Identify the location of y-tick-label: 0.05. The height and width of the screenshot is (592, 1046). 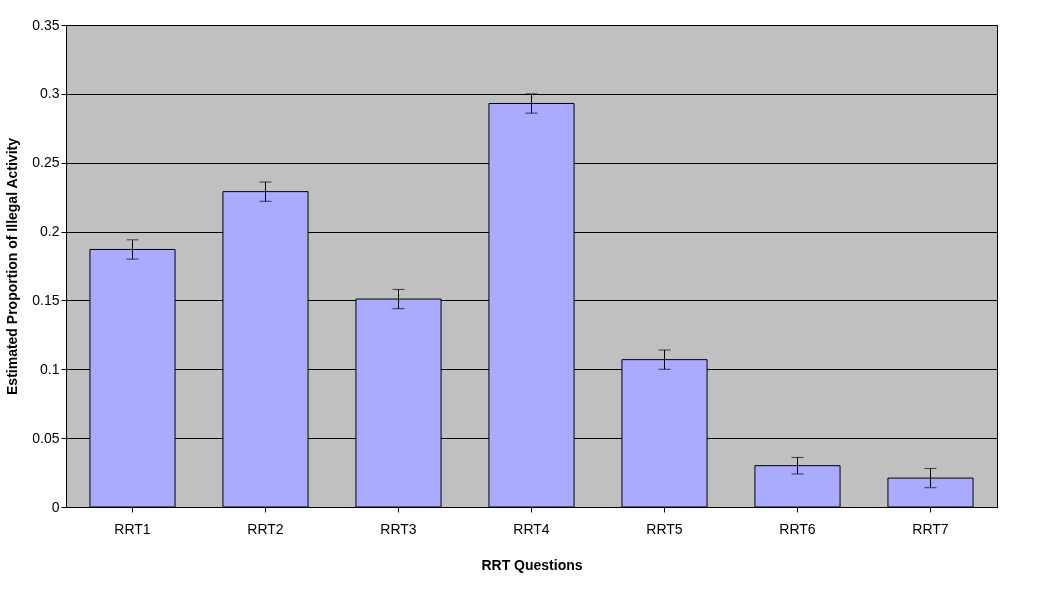
(46, 437).